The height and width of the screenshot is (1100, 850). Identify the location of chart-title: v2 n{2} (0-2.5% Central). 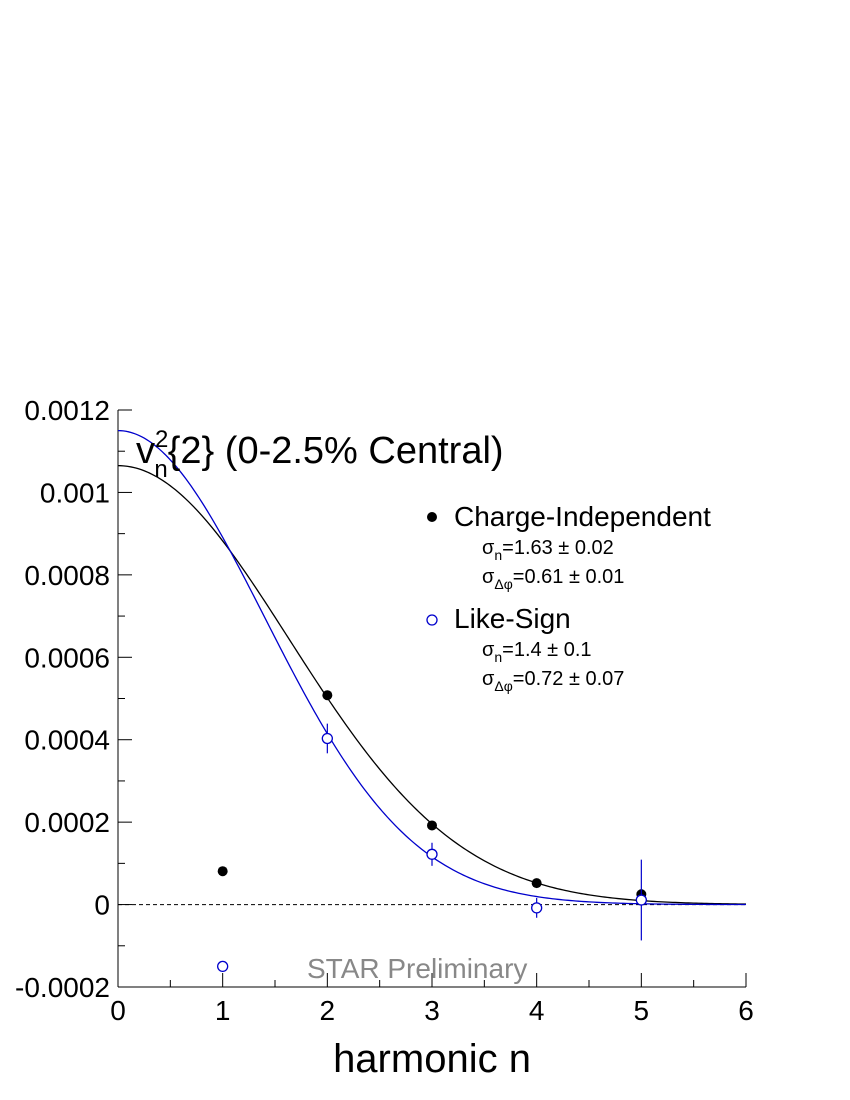
(320, 454).